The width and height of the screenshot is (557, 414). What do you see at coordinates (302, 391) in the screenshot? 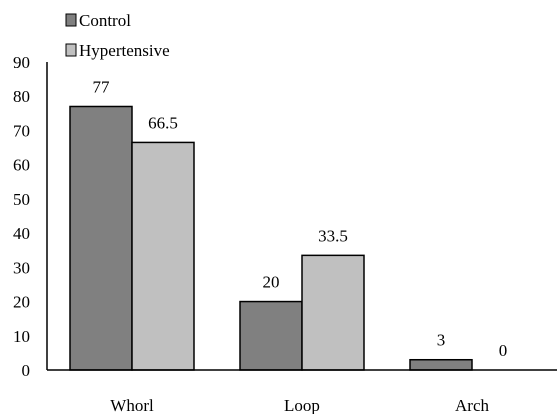
I see `x-axis: Whorl Loop Arch` at bounding box center [302, 391].